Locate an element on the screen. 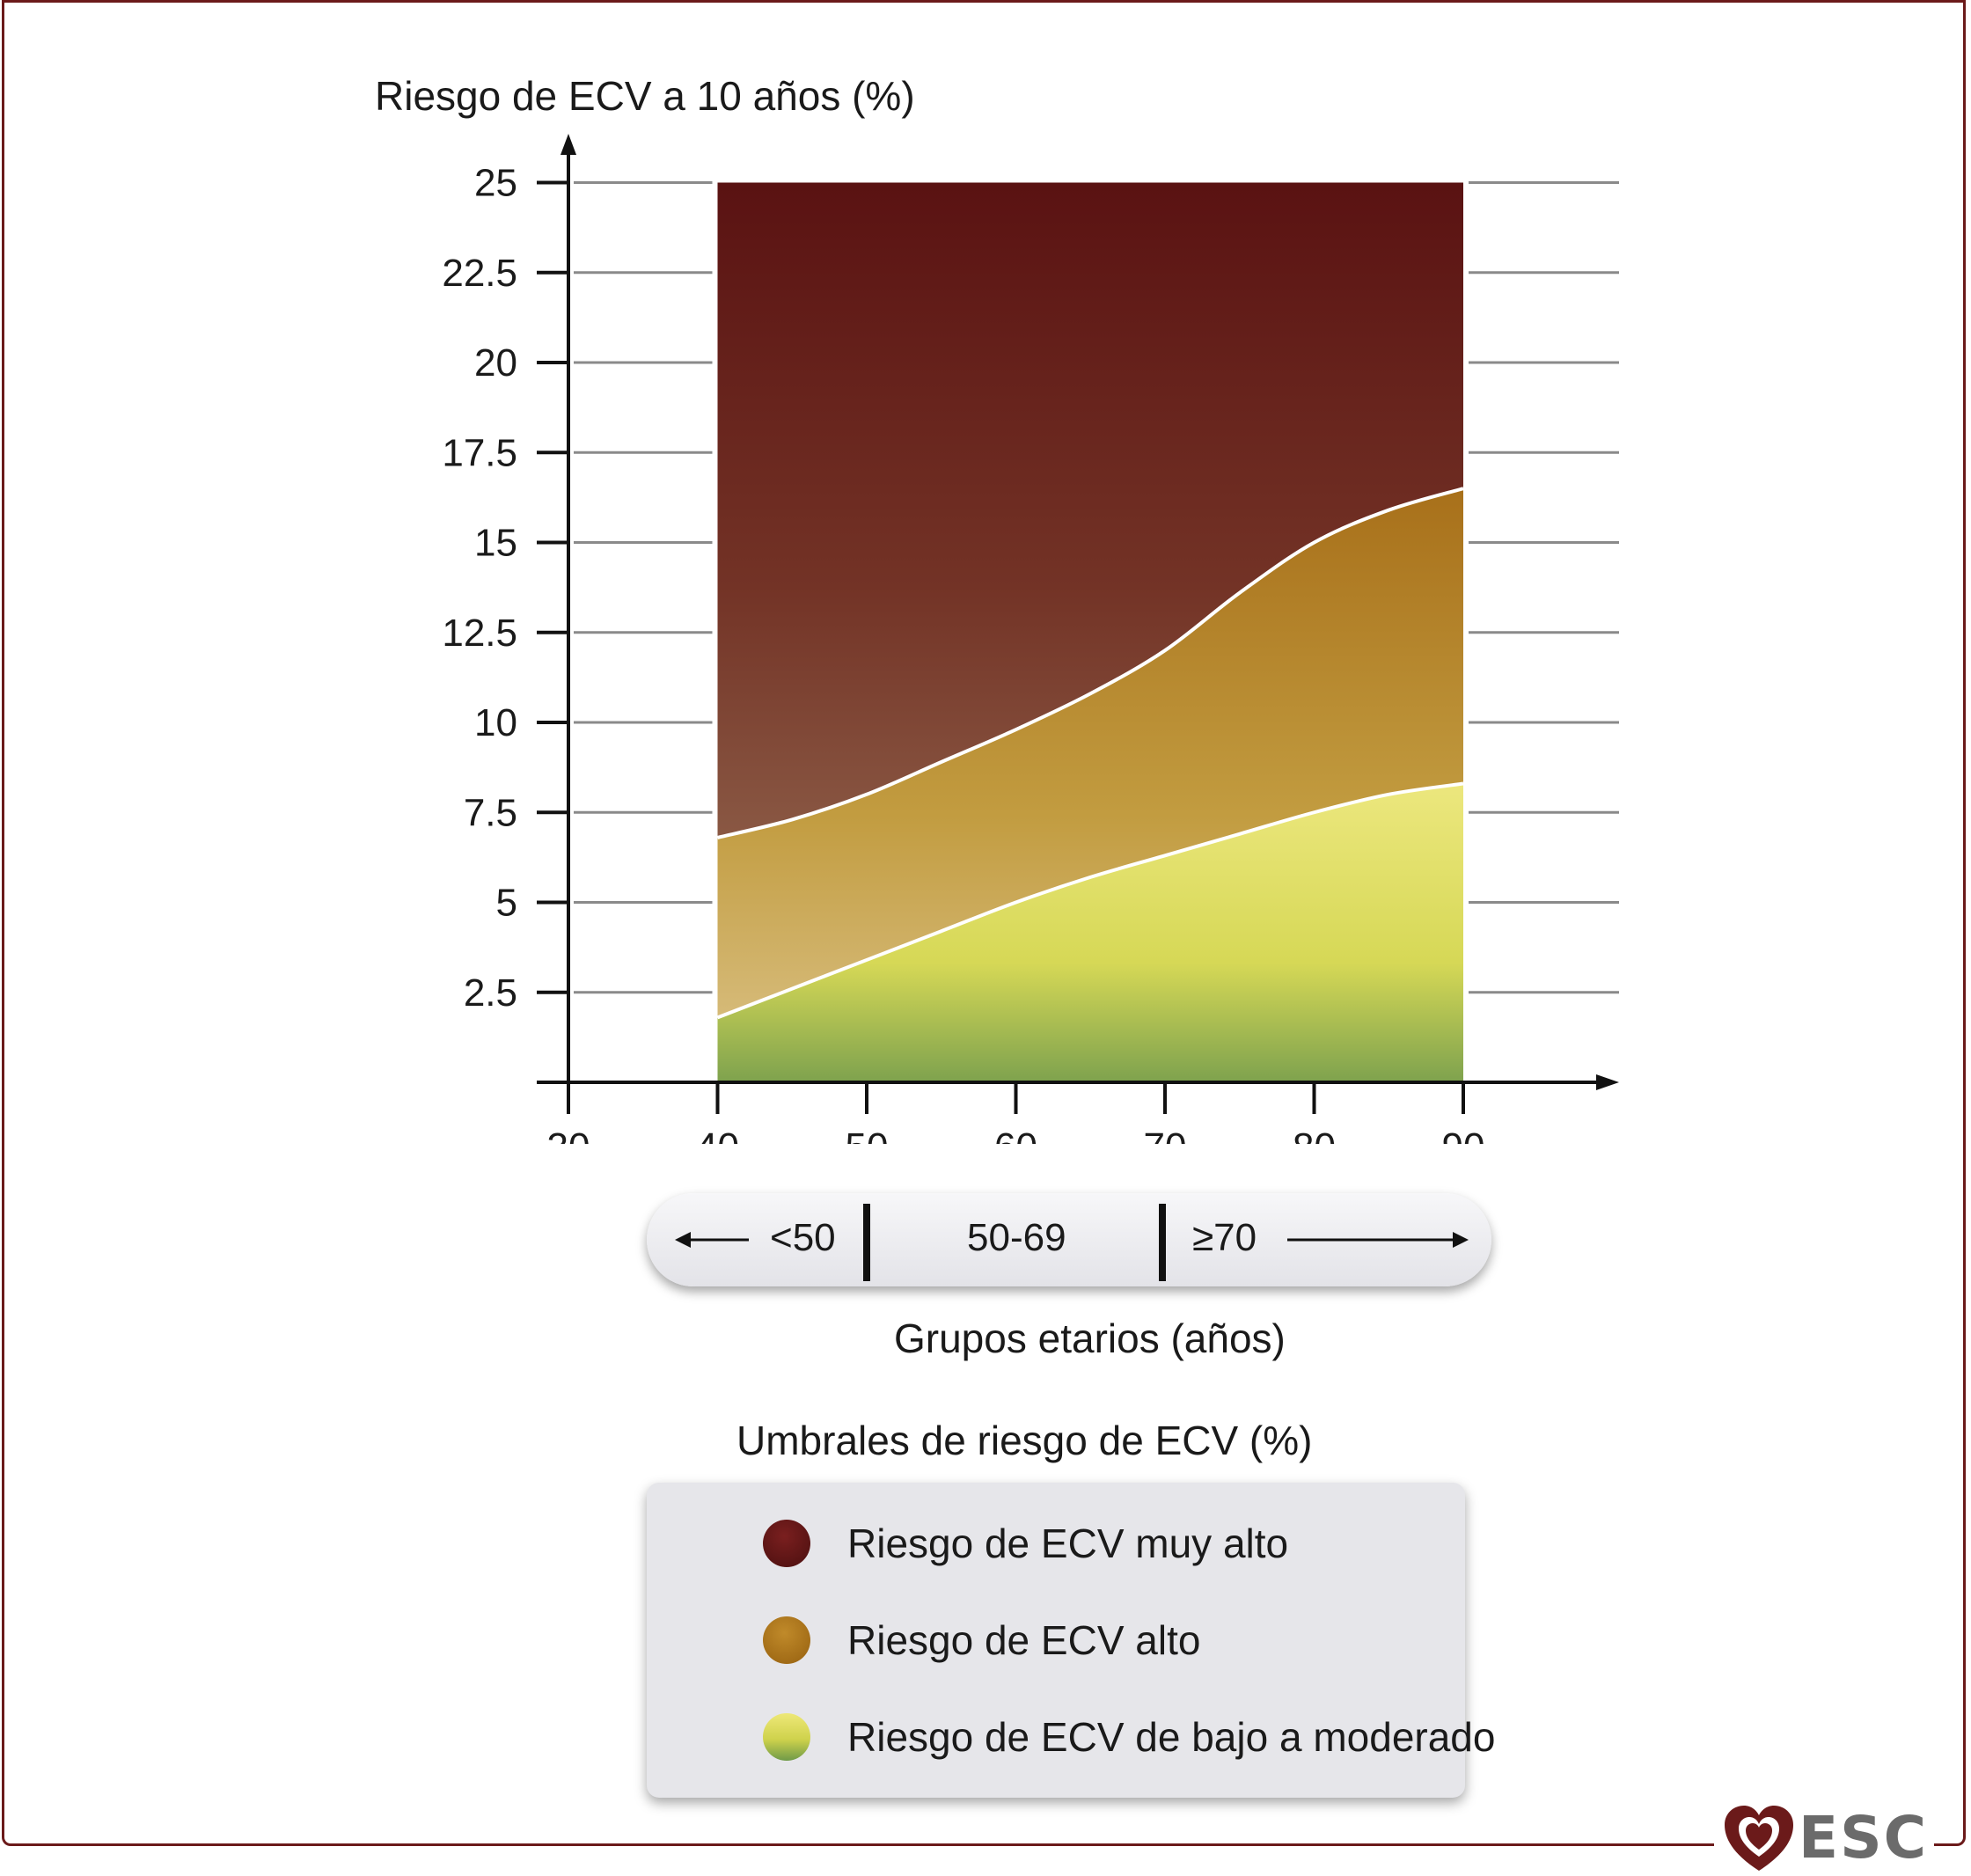 The width and height of the screenshot is (1971, 1876). y-tick-label: 7.5 is located at coordinates (490, 812).